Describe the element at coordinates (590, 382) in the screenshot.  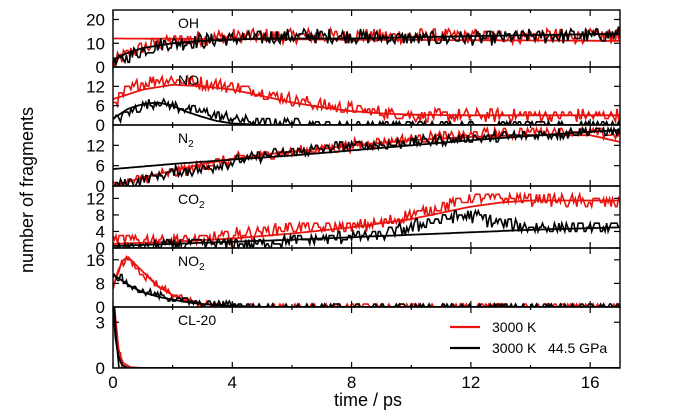
I see `x-tick-label: 16` at that location.